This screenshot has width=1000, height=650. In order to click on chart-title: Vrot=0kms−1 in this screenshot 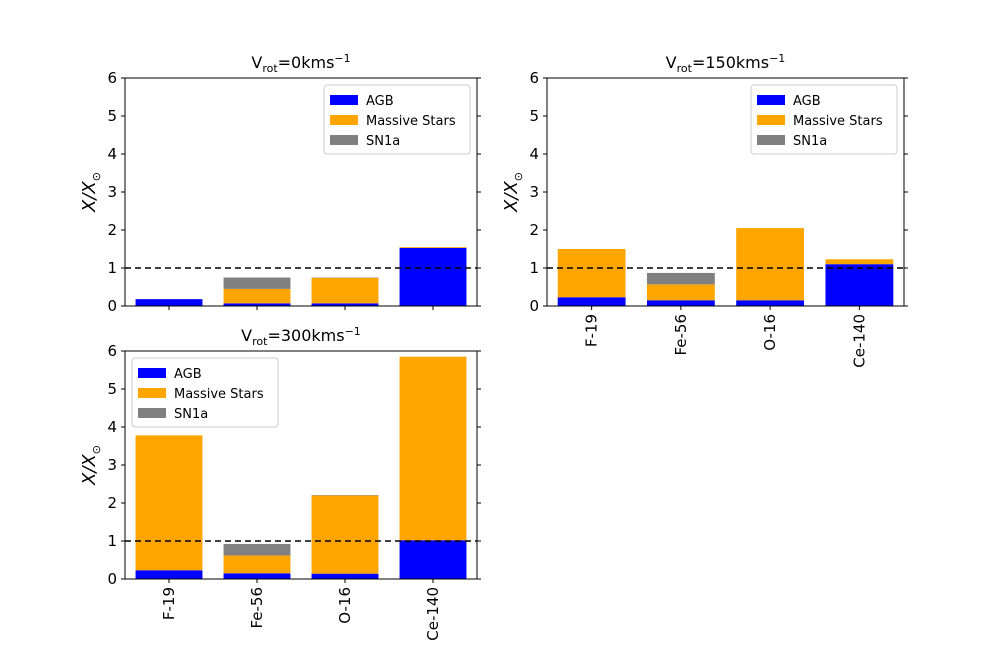, I will do `click(300, 63)`.